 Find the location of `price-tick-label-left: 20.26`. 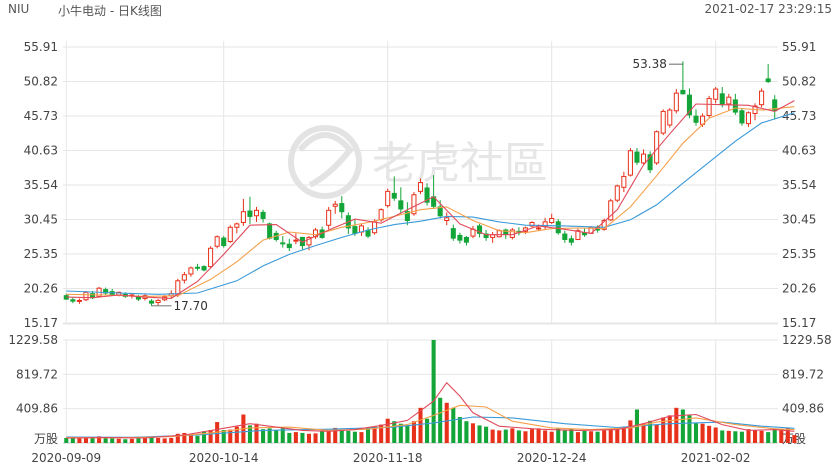

price-tick-label-left: 20.26 is located at coordinates (41, 289).